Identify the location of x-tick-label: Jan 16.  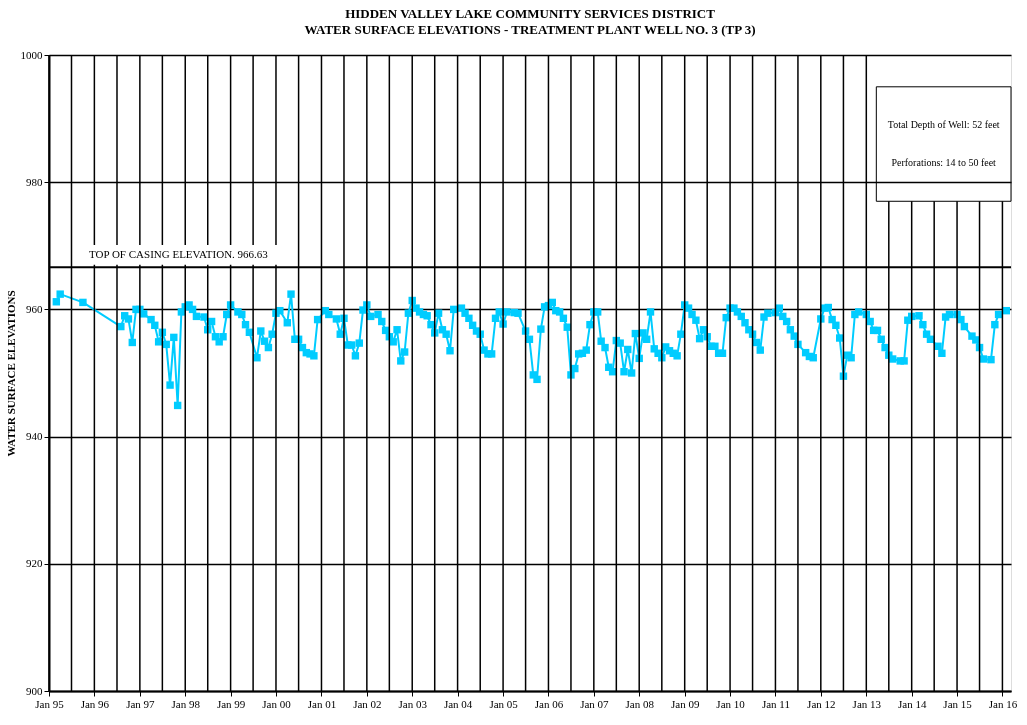
(1003, 703).